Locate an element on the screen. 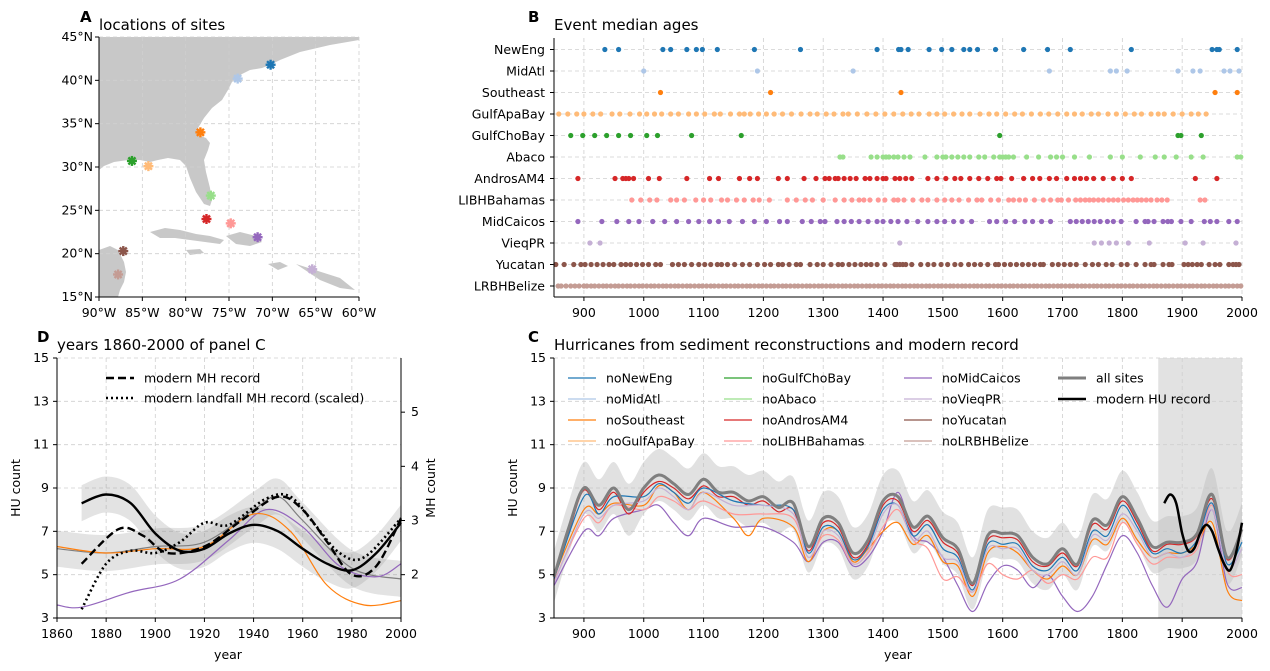  row-label-AndrosAM4: AndrosAM4 is located at coordinates (509, 178).